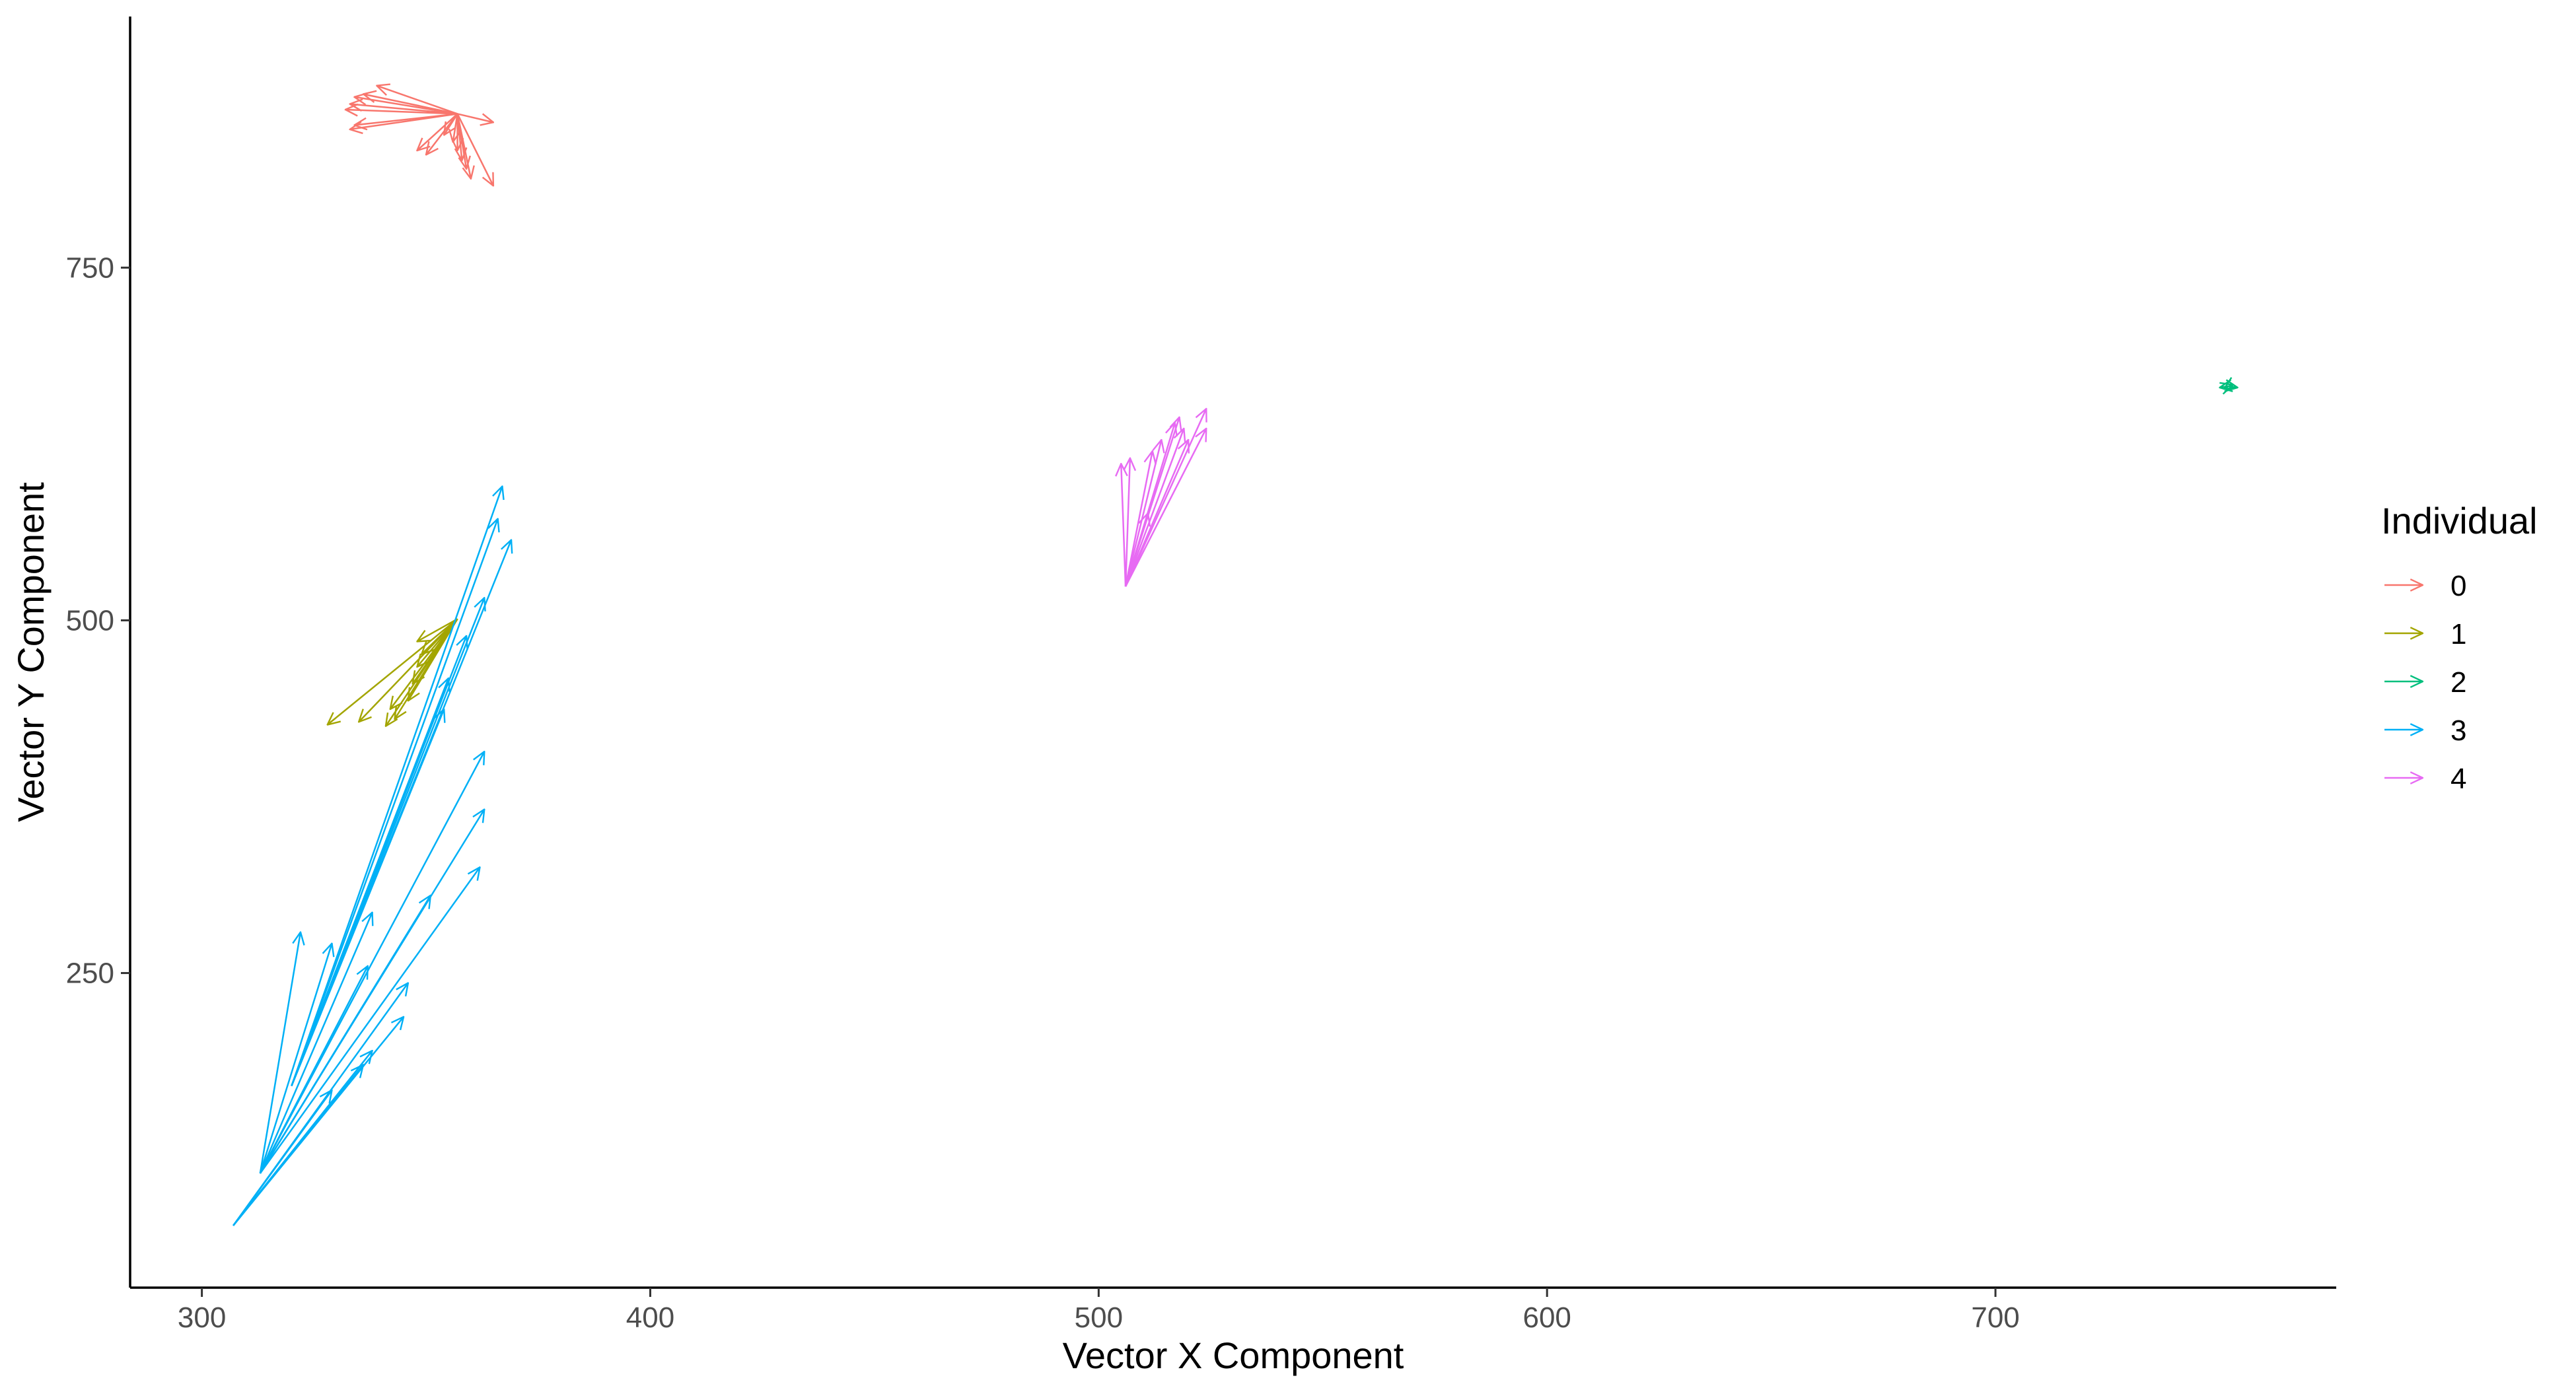 This screenshot has width=2576, height=1390. Describe the element at coordinates (650, 1318) in the screenshot. I see `x-tick-label: 400` at that location.